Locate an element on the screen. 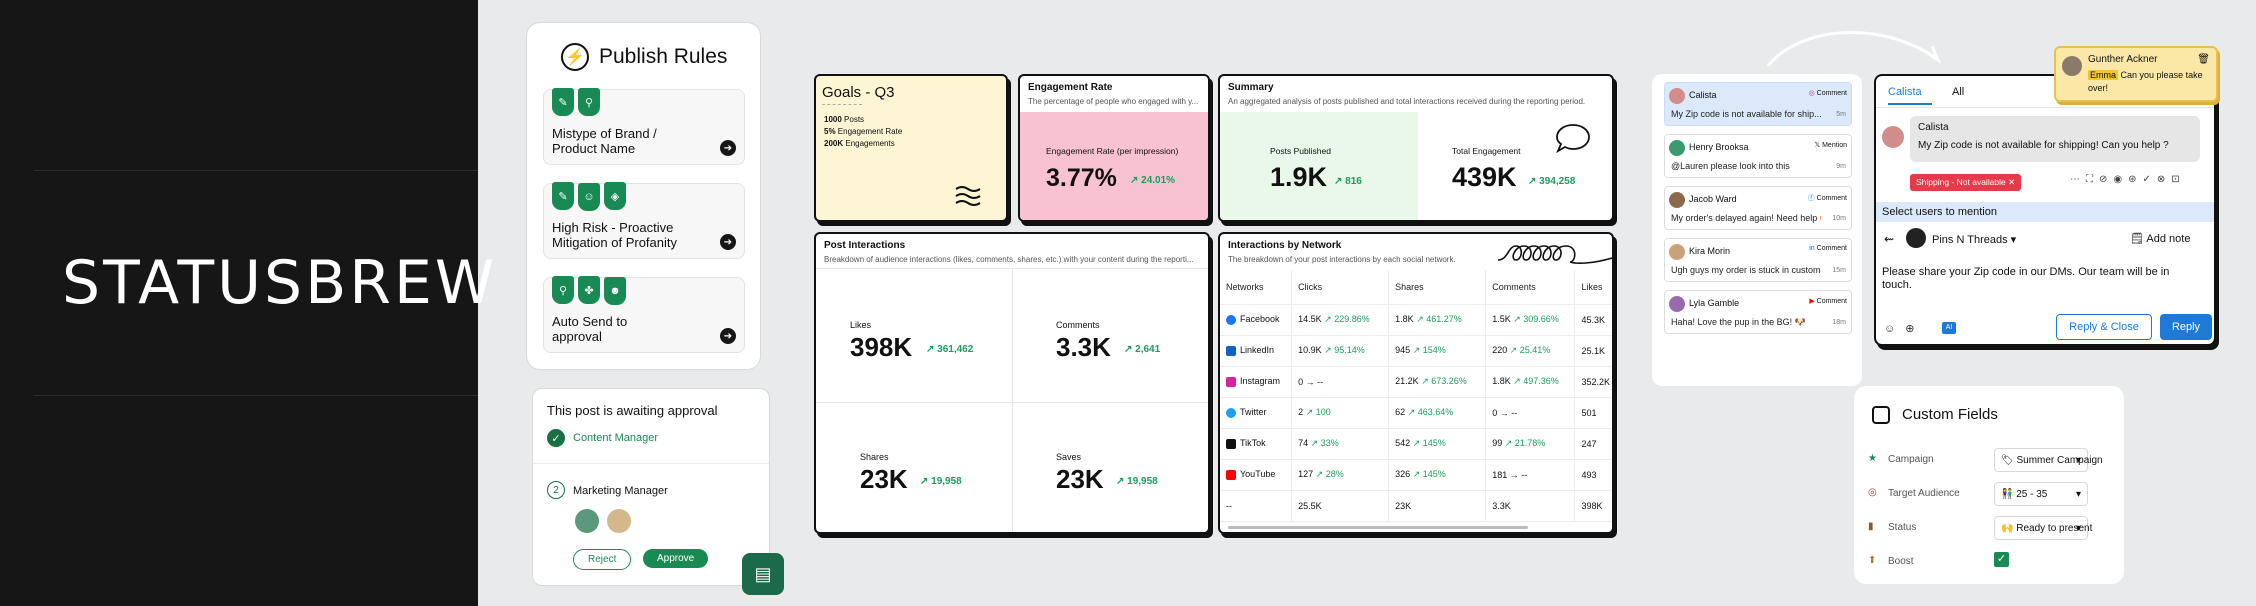 Image resolution: width=2256 pixels, height=606 pixels. cell-value: 10.9K is located at coordinates (1310, 350).